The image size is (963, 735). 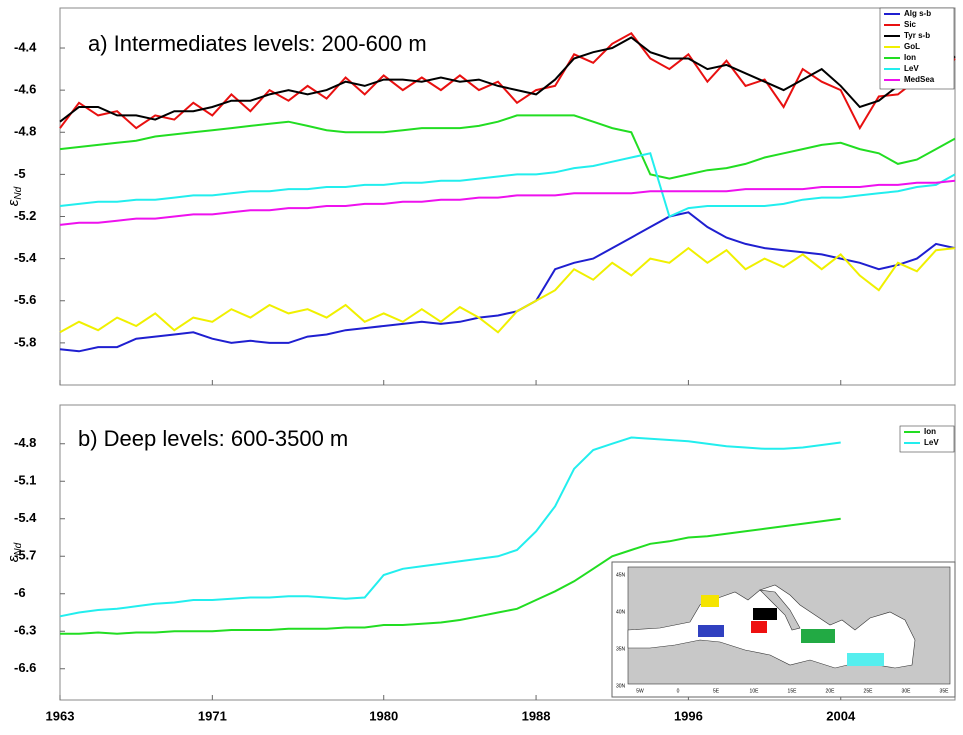 What do you see at coordinates (383, 715) in the screenshot?
I see `x-tick-label: 1980` at bounding box center [383, 715].